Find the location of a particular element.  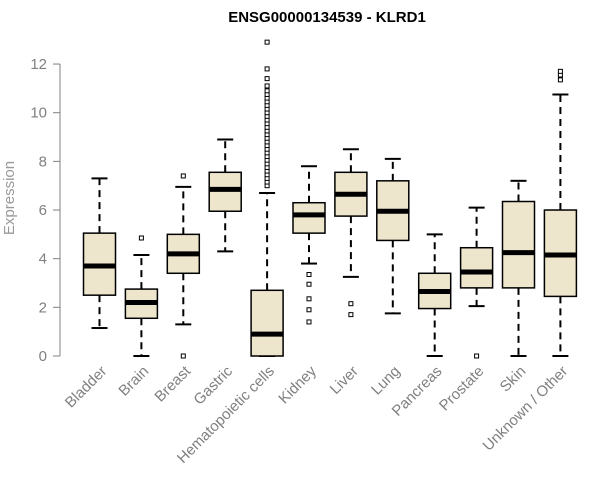

box-liver is located at coordinates (351, 233).